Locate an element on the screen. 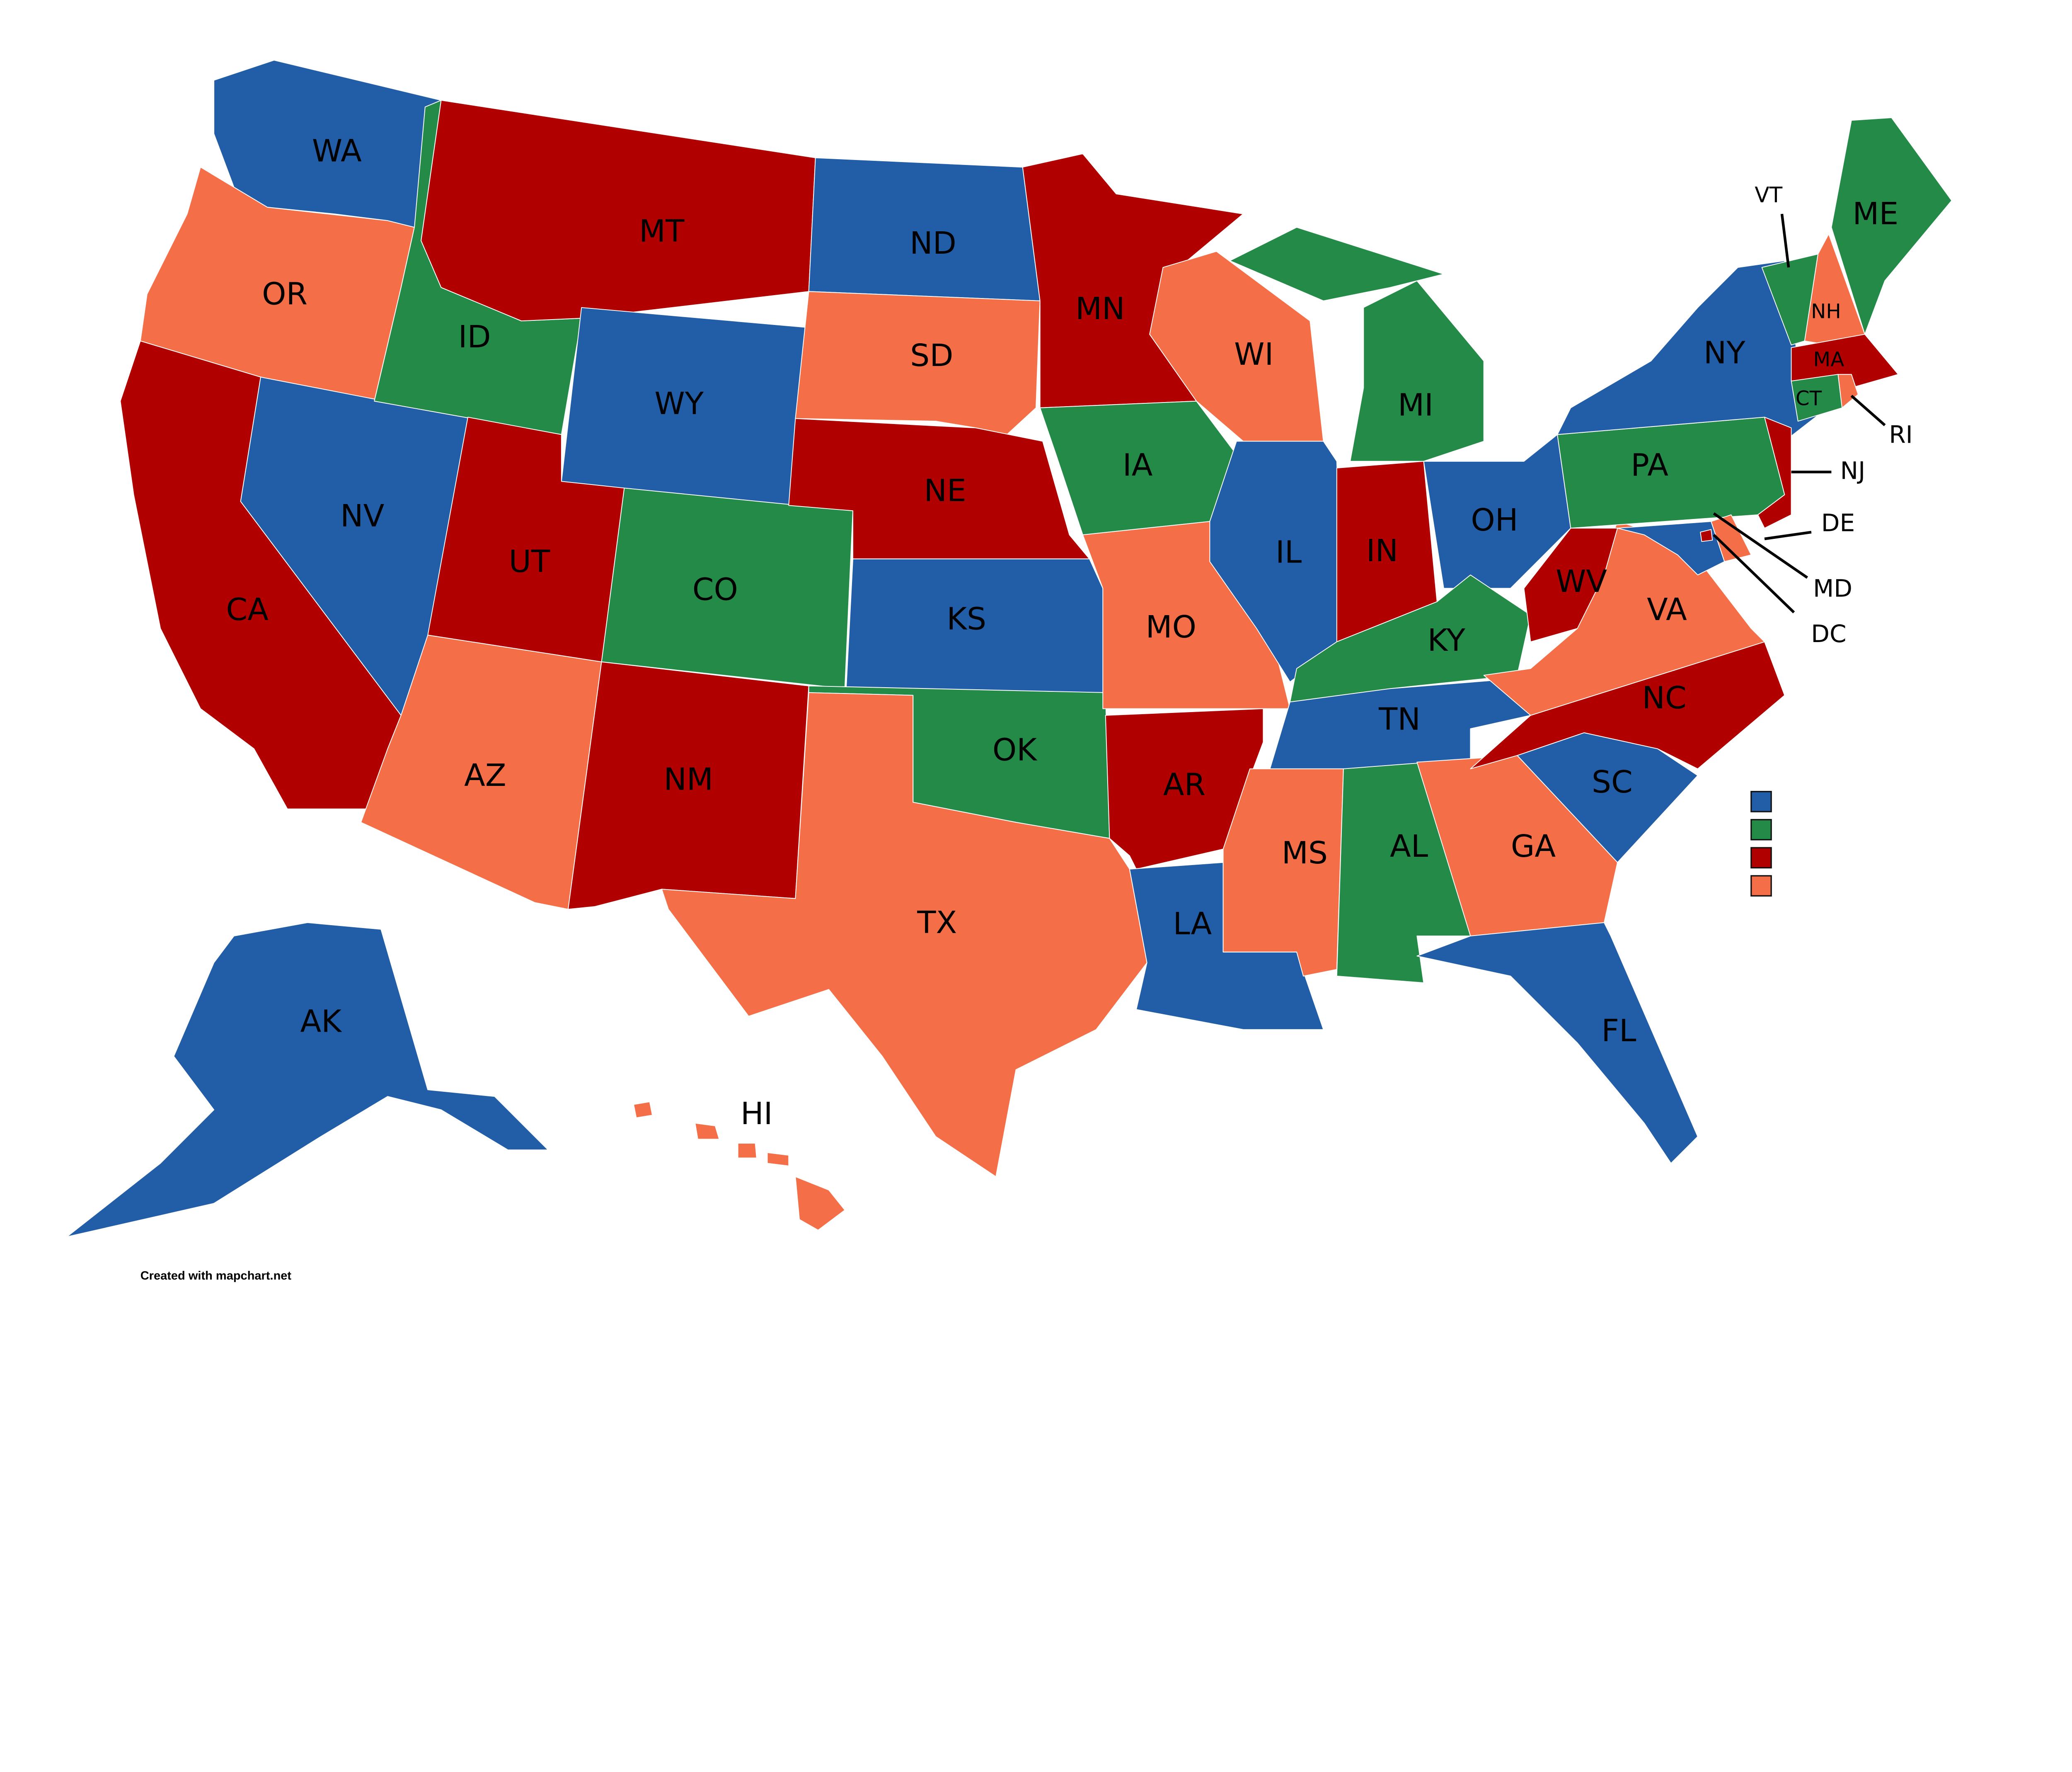 This screenshot has width=2072, height=1772. state-label-fl: FL is located at coordinates (1618, 1031).